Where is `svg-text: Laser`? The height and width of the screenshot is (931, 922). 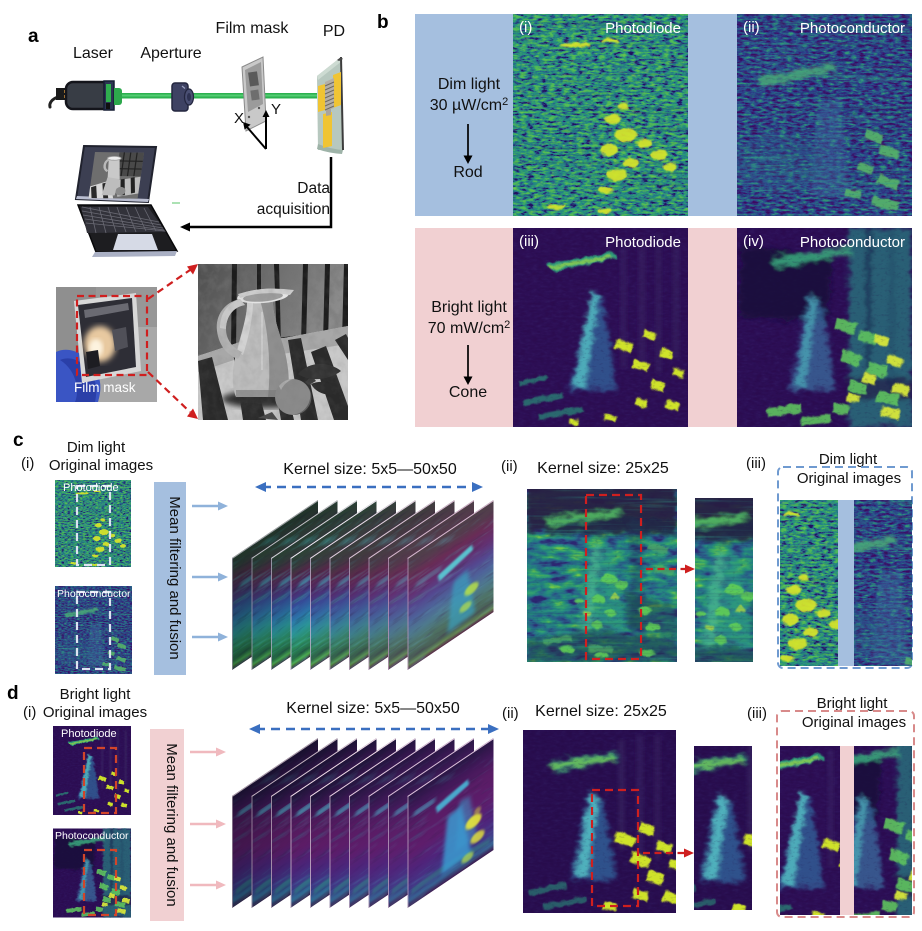 svg-text: Laser is located at coordinates (93, 53).